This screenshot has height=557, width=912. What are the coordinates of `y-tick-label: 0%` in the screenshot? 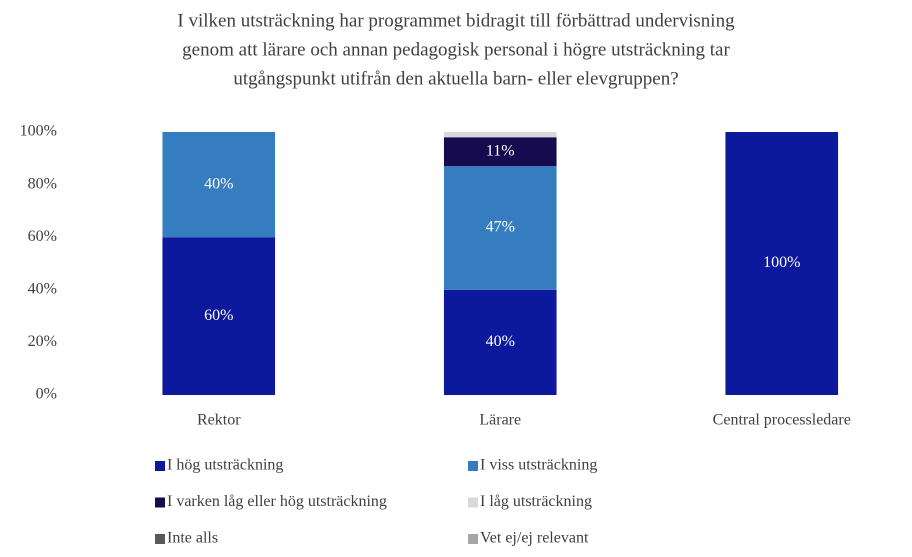 It's located at (46, 394).